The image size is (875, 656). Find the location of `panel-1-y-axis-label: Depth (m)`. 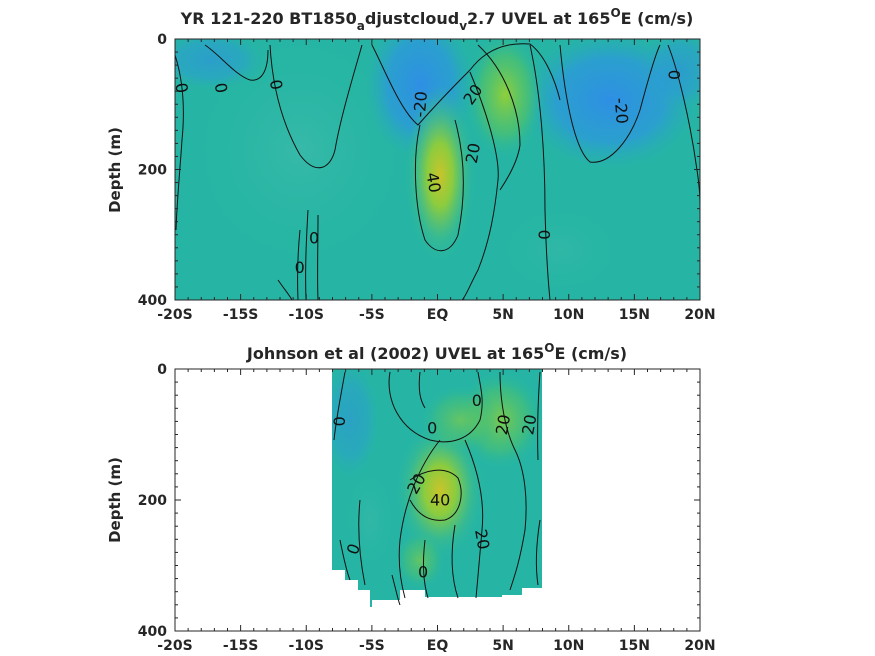

panel-1-y-axis-label: Depth (m) is located at coordinates (115, 170).